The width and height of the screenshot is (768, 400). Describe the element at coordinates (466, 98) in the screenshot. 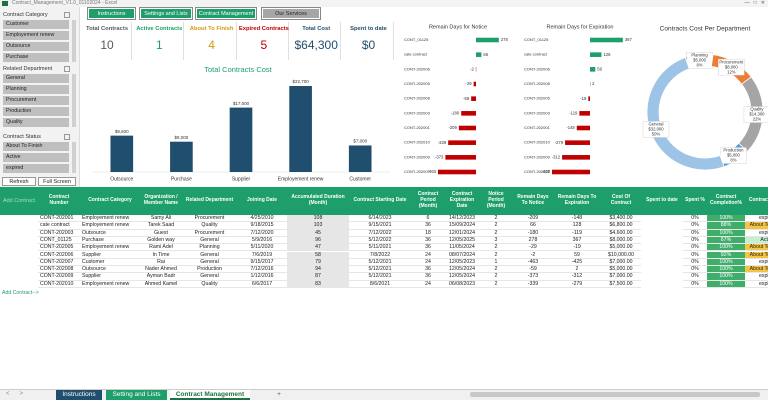

I see `bar-value-label: -59` at that location.